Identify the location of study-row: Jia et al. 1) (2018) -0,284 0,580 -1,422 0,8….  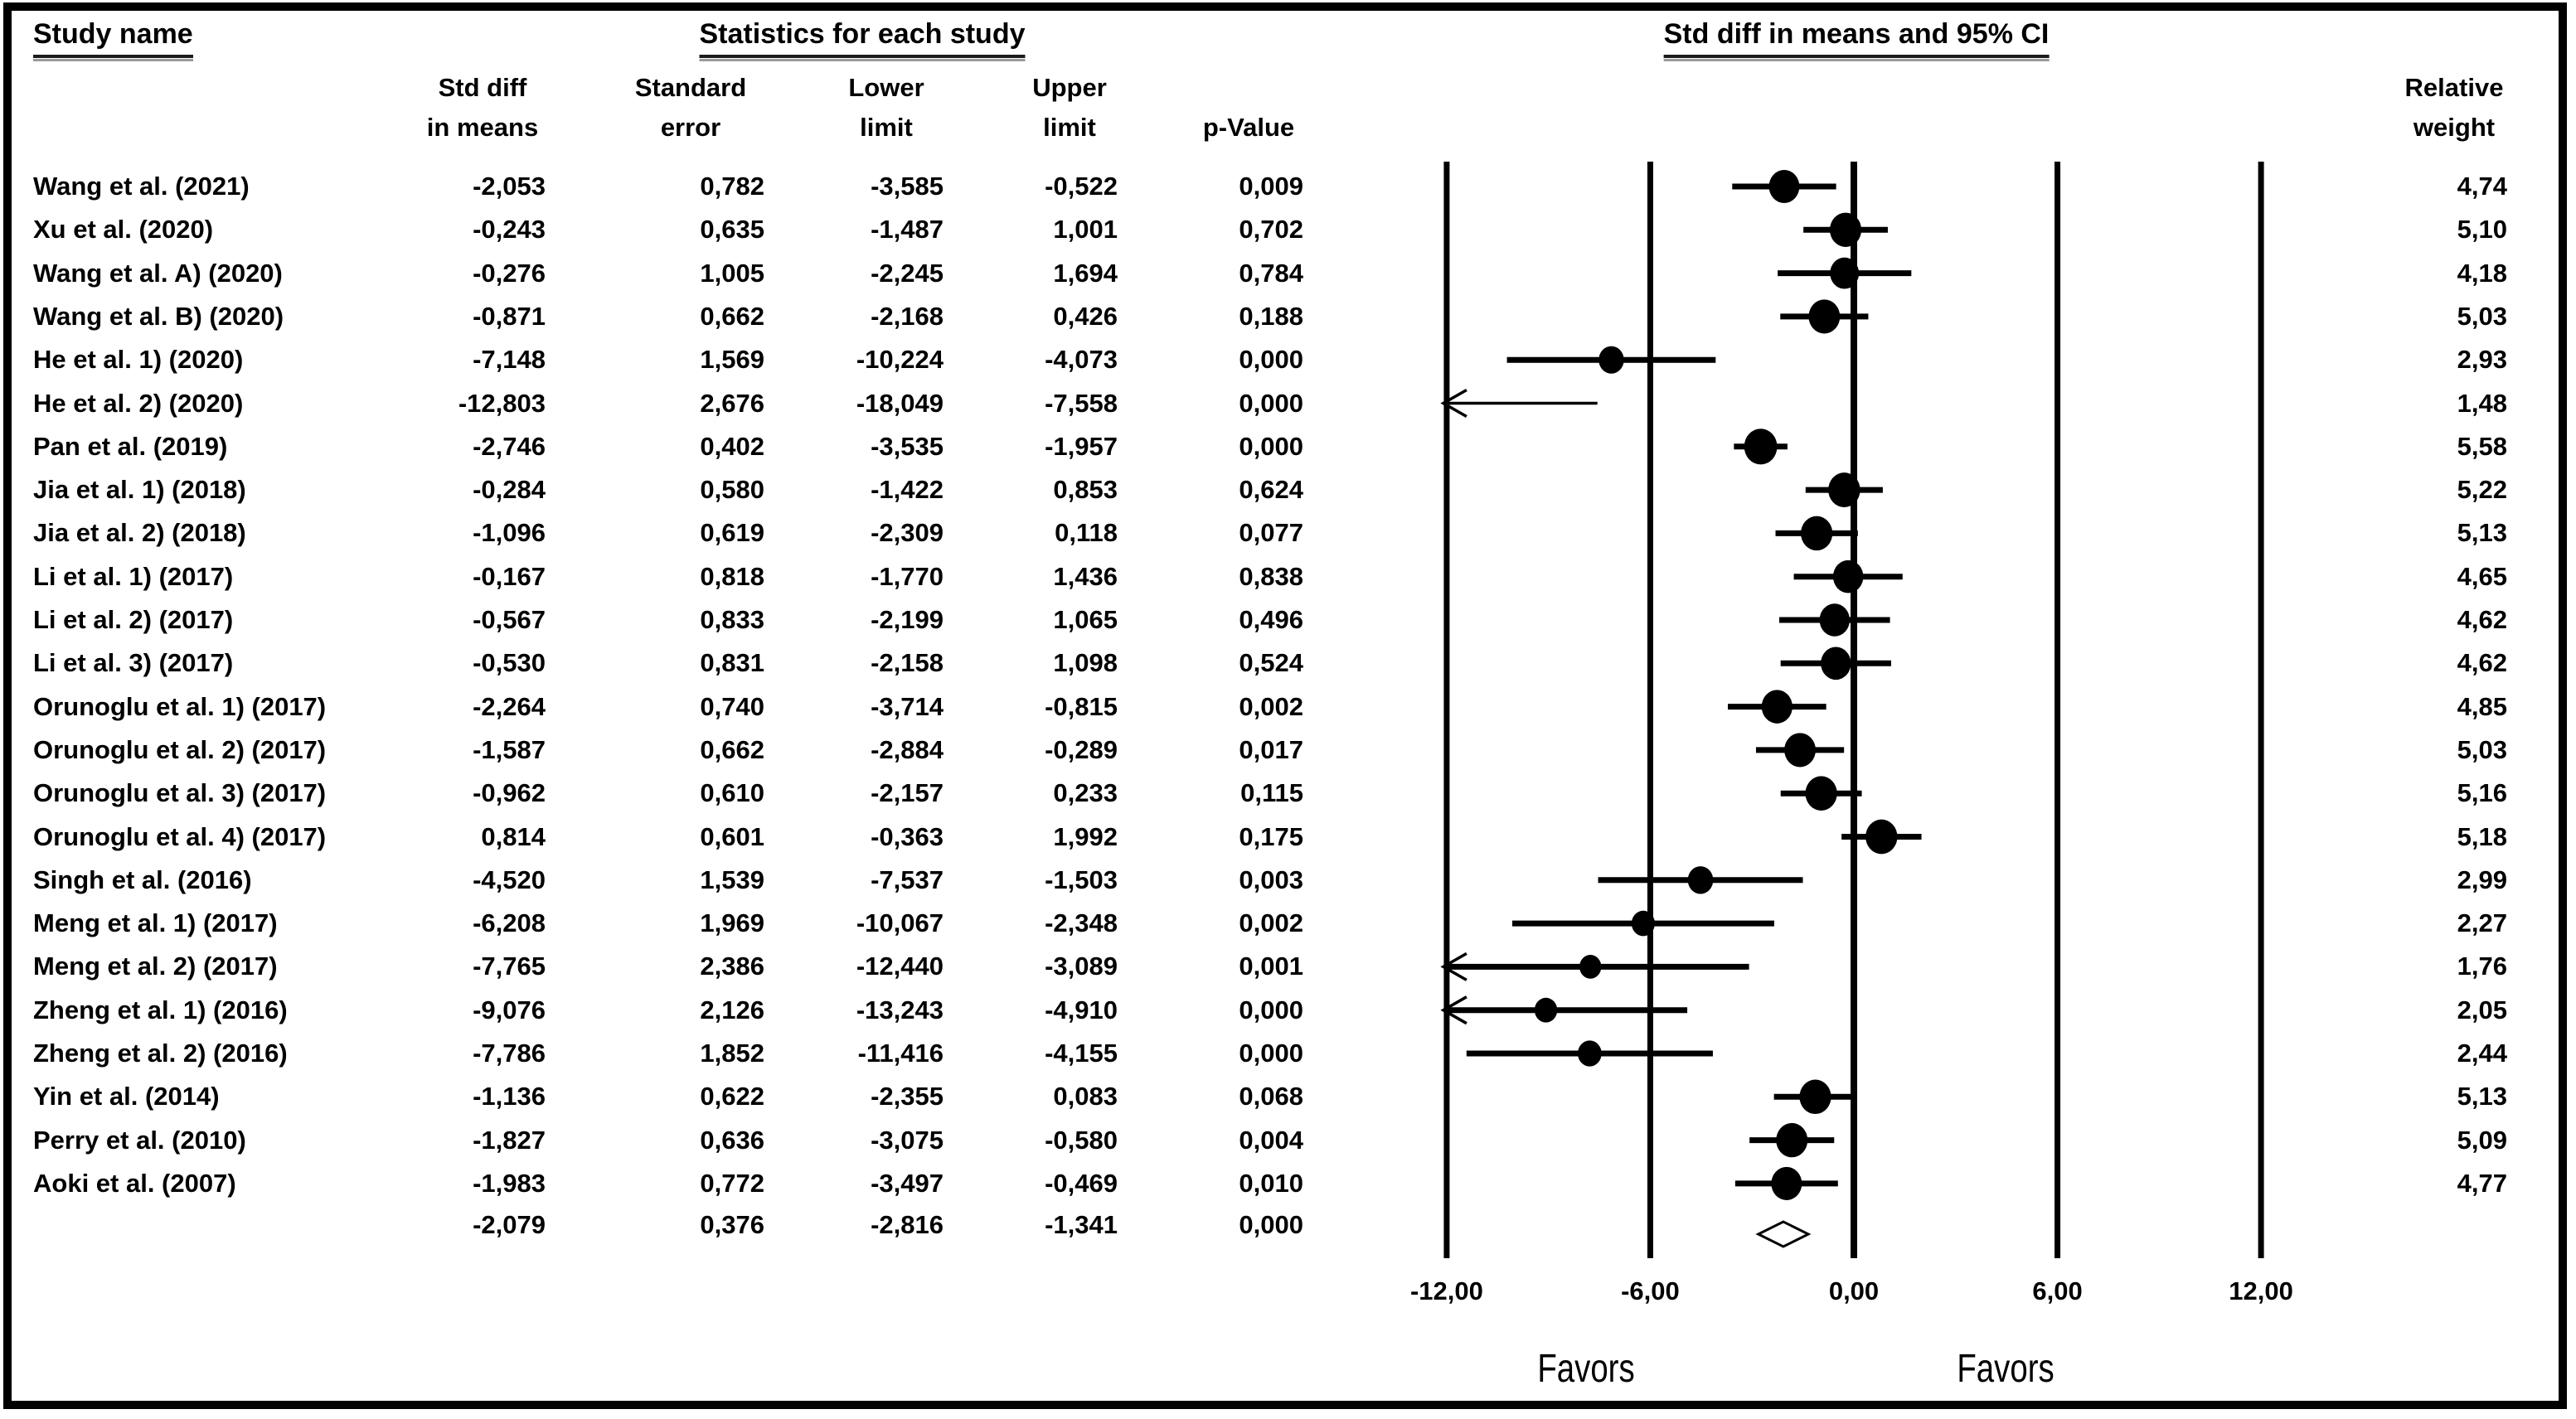
(1288, 490).